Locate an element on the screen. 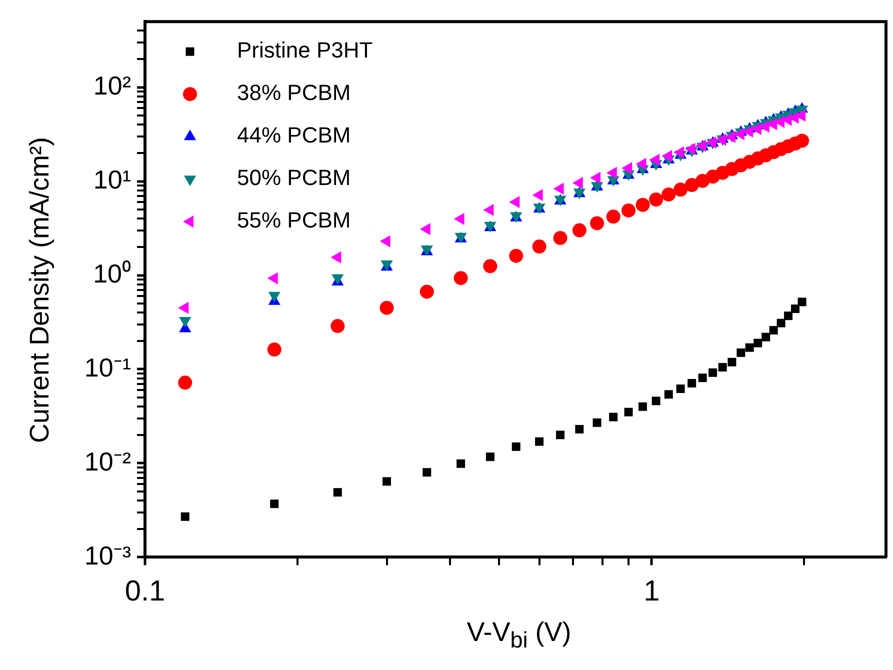 This screenshot has width=893, height=670. x-tick-label: 1 is located at coordinates (652, 592).